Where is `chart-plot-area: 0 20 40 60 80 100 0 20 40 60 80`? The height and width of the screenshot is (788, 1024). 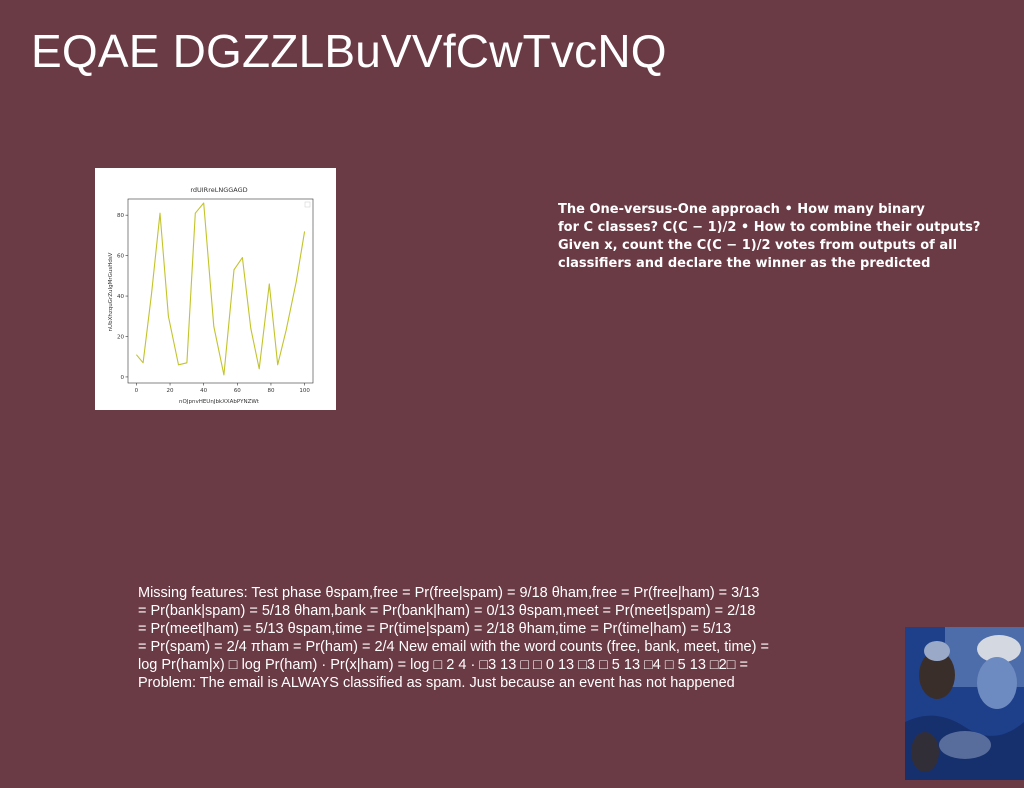
chart-plot-area: 0 20 40 60 80 100 0 20 40 60 80 is located at coordinates (215, 296).